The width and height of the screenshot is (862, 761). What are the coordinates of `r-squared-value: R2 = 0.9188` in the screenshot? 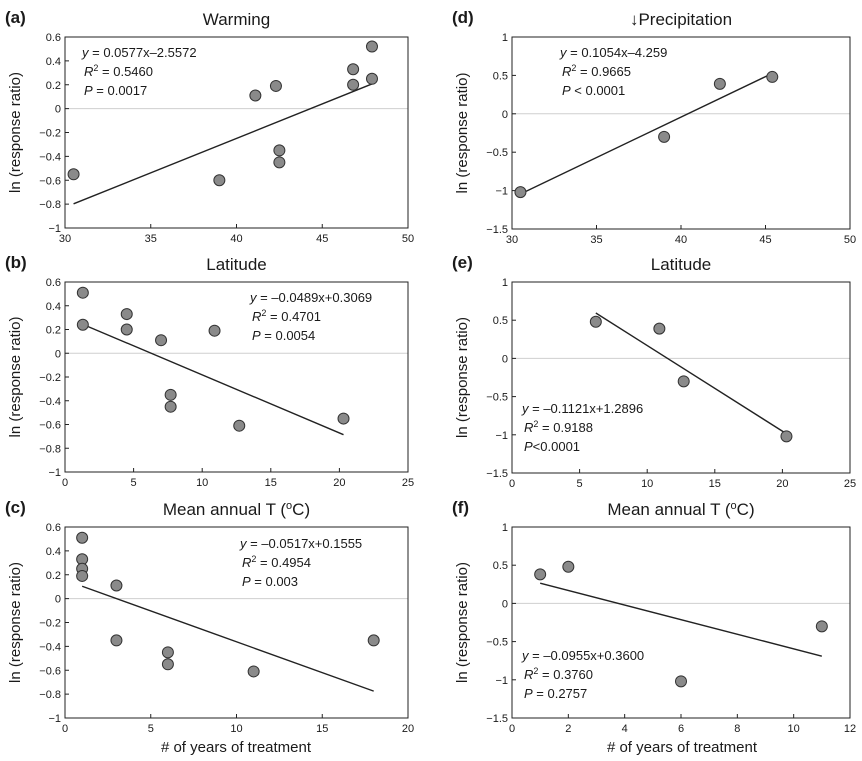 It's located at (558, 427).